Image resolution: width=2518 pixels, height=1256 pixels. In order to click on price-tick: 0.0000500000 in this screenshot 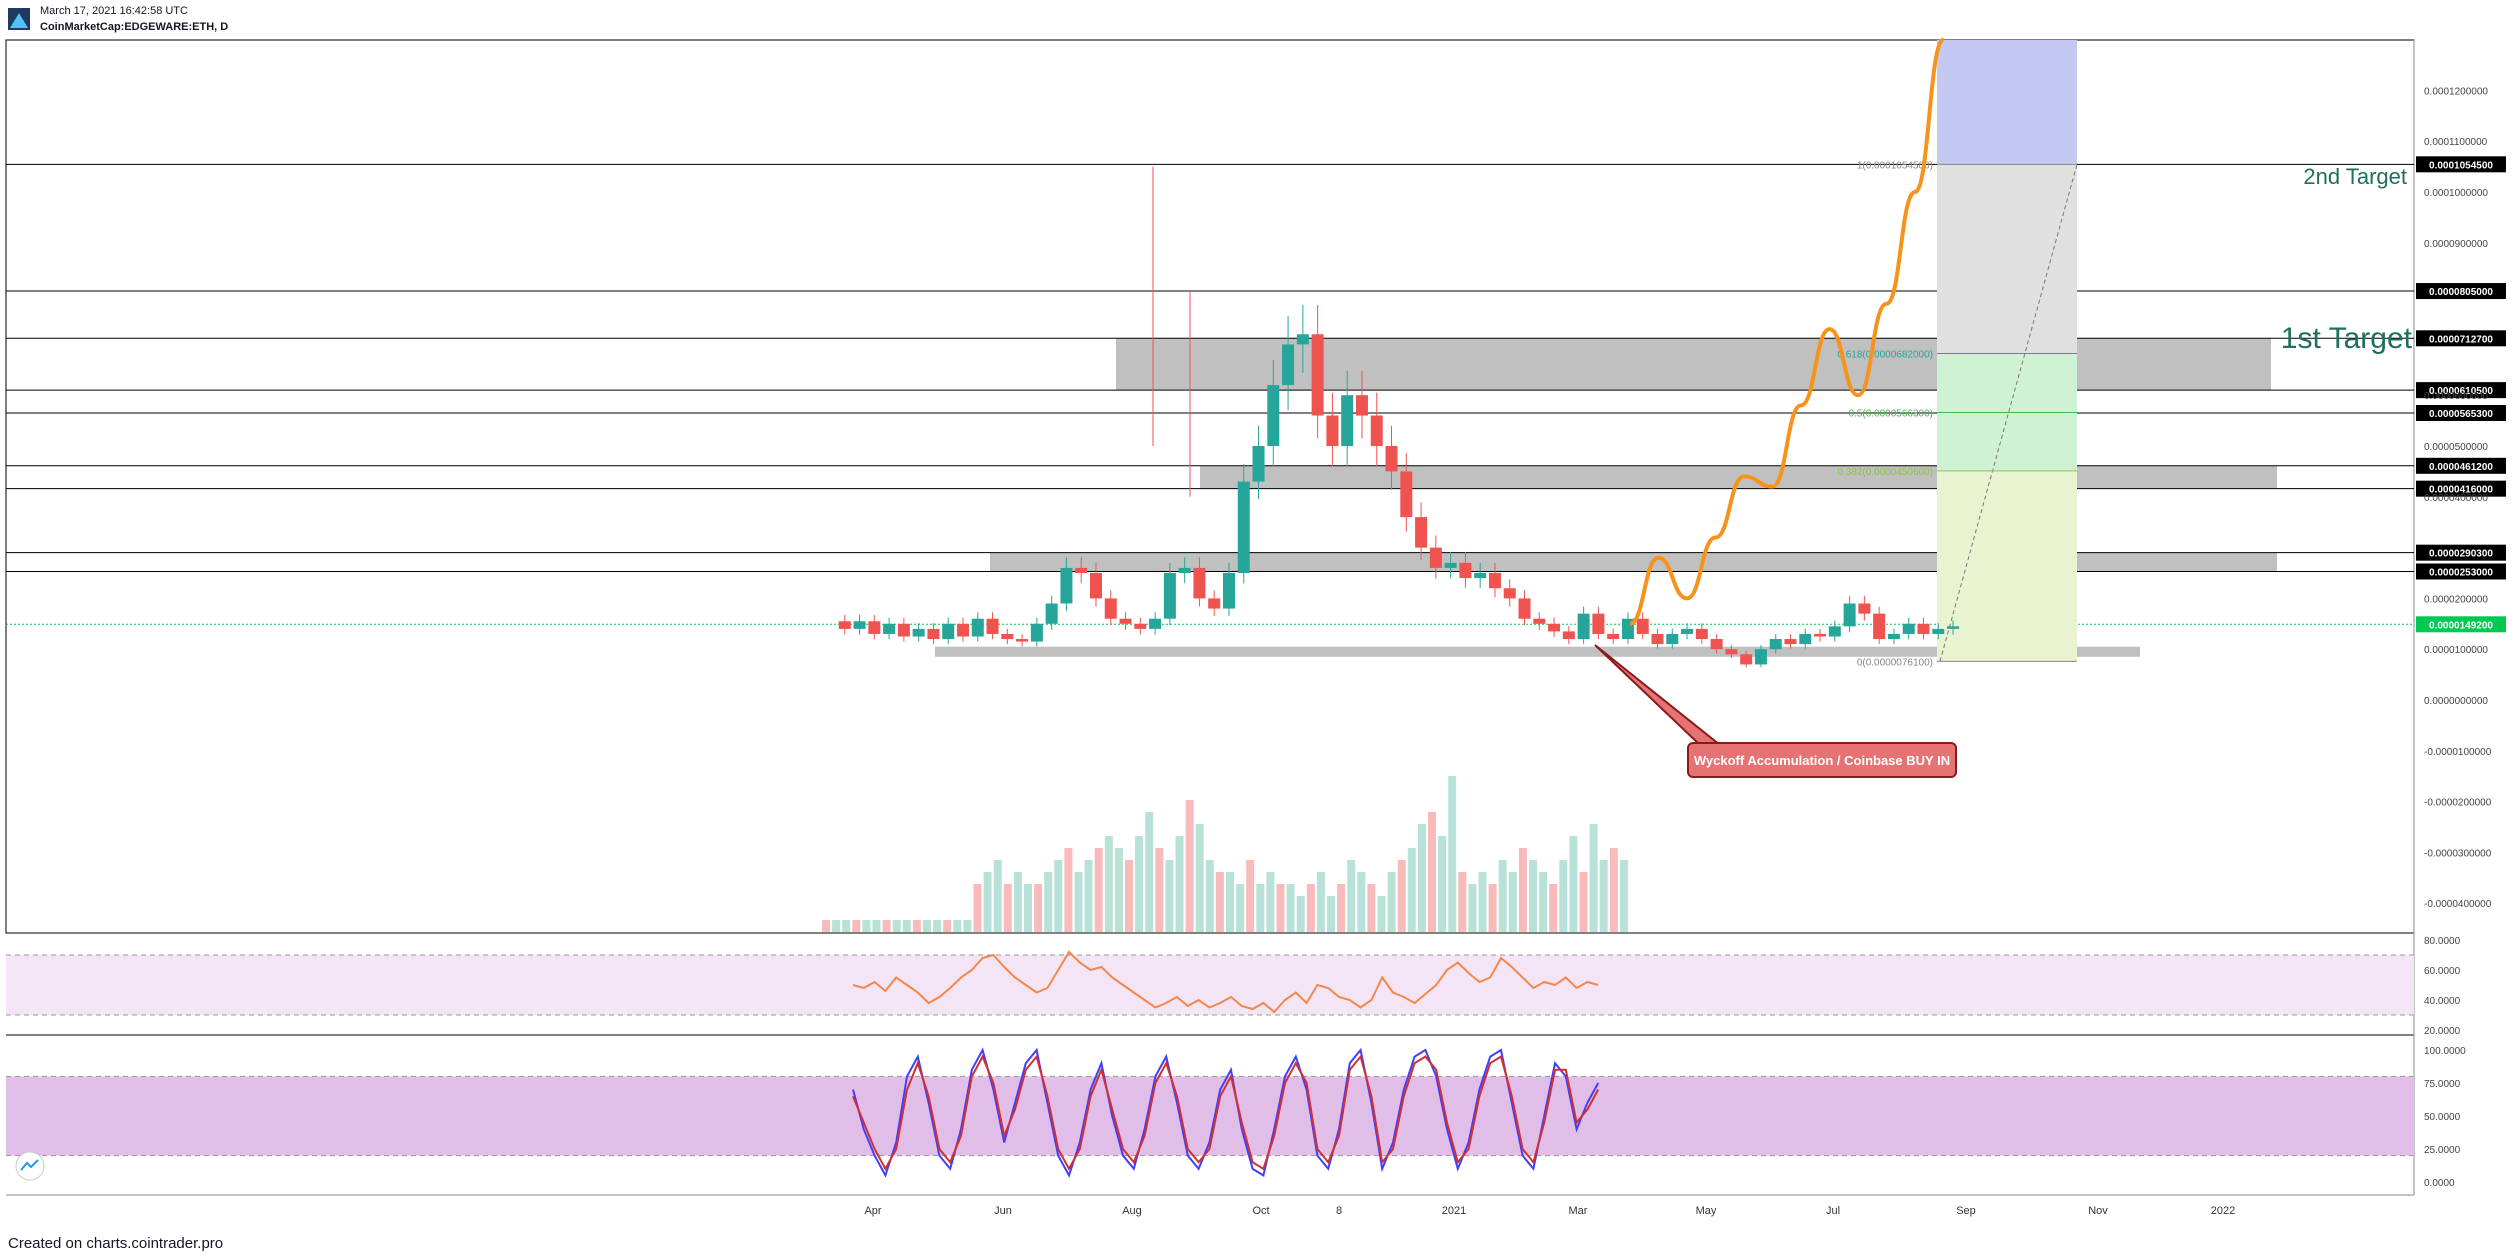, I will do `click(2456, 447)`.